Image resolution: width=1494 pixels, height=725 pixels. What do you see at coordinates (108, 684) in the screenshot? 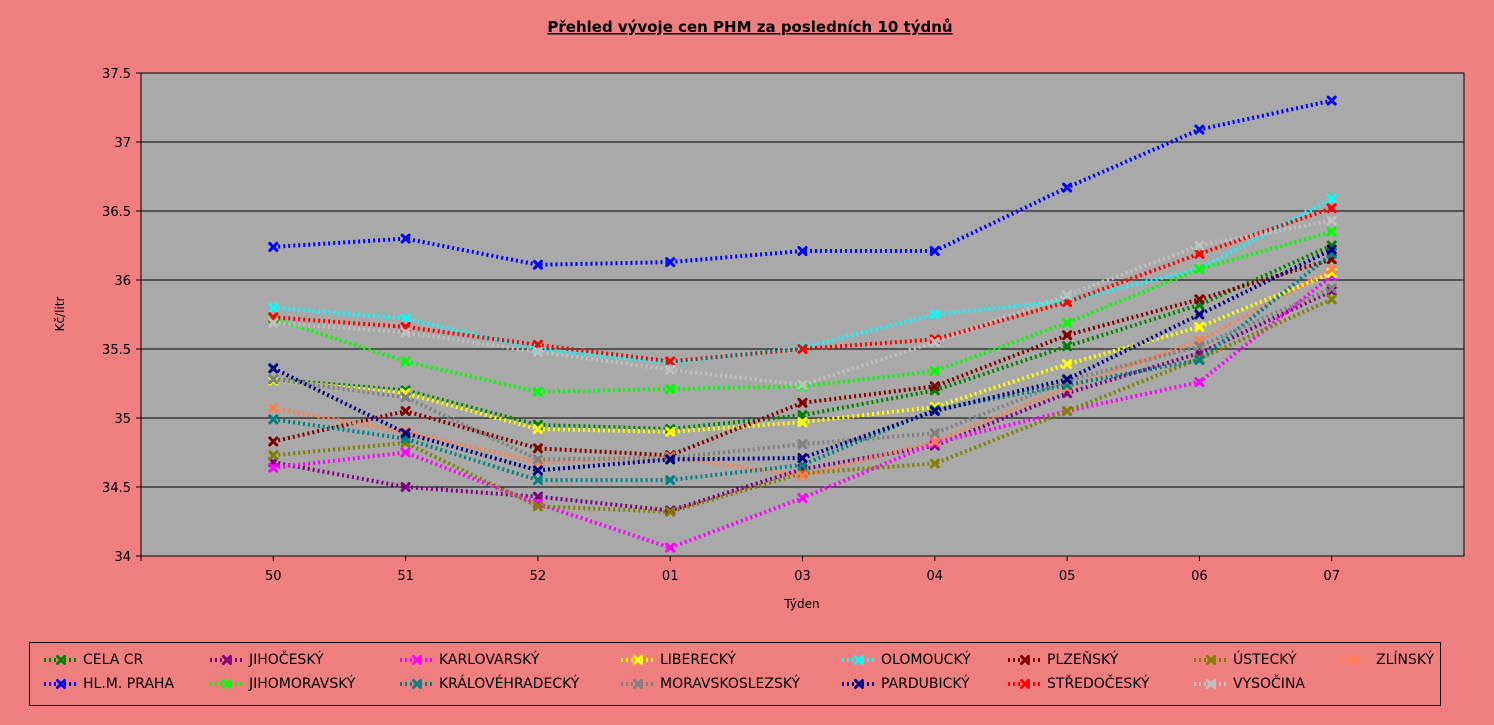
I see `legend-item: HL.M. PRAHA` at bounding box center [108, 684].